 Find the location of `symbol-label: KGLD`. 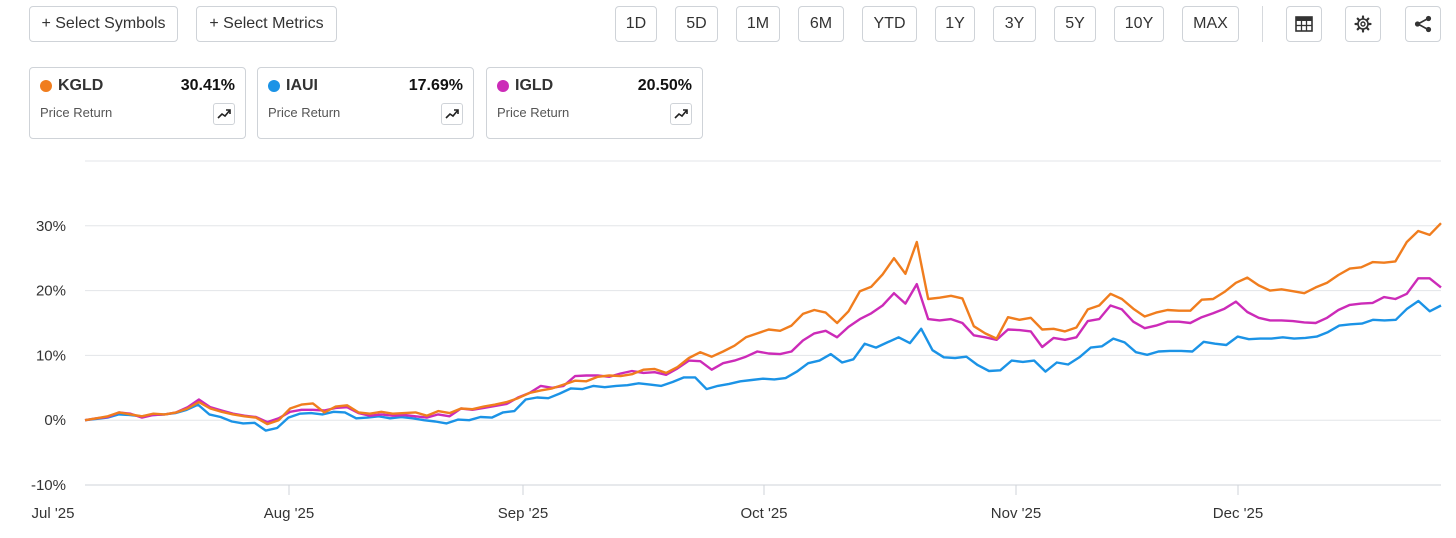

symbol-label: KGLD is located at coordinates (81, 85).